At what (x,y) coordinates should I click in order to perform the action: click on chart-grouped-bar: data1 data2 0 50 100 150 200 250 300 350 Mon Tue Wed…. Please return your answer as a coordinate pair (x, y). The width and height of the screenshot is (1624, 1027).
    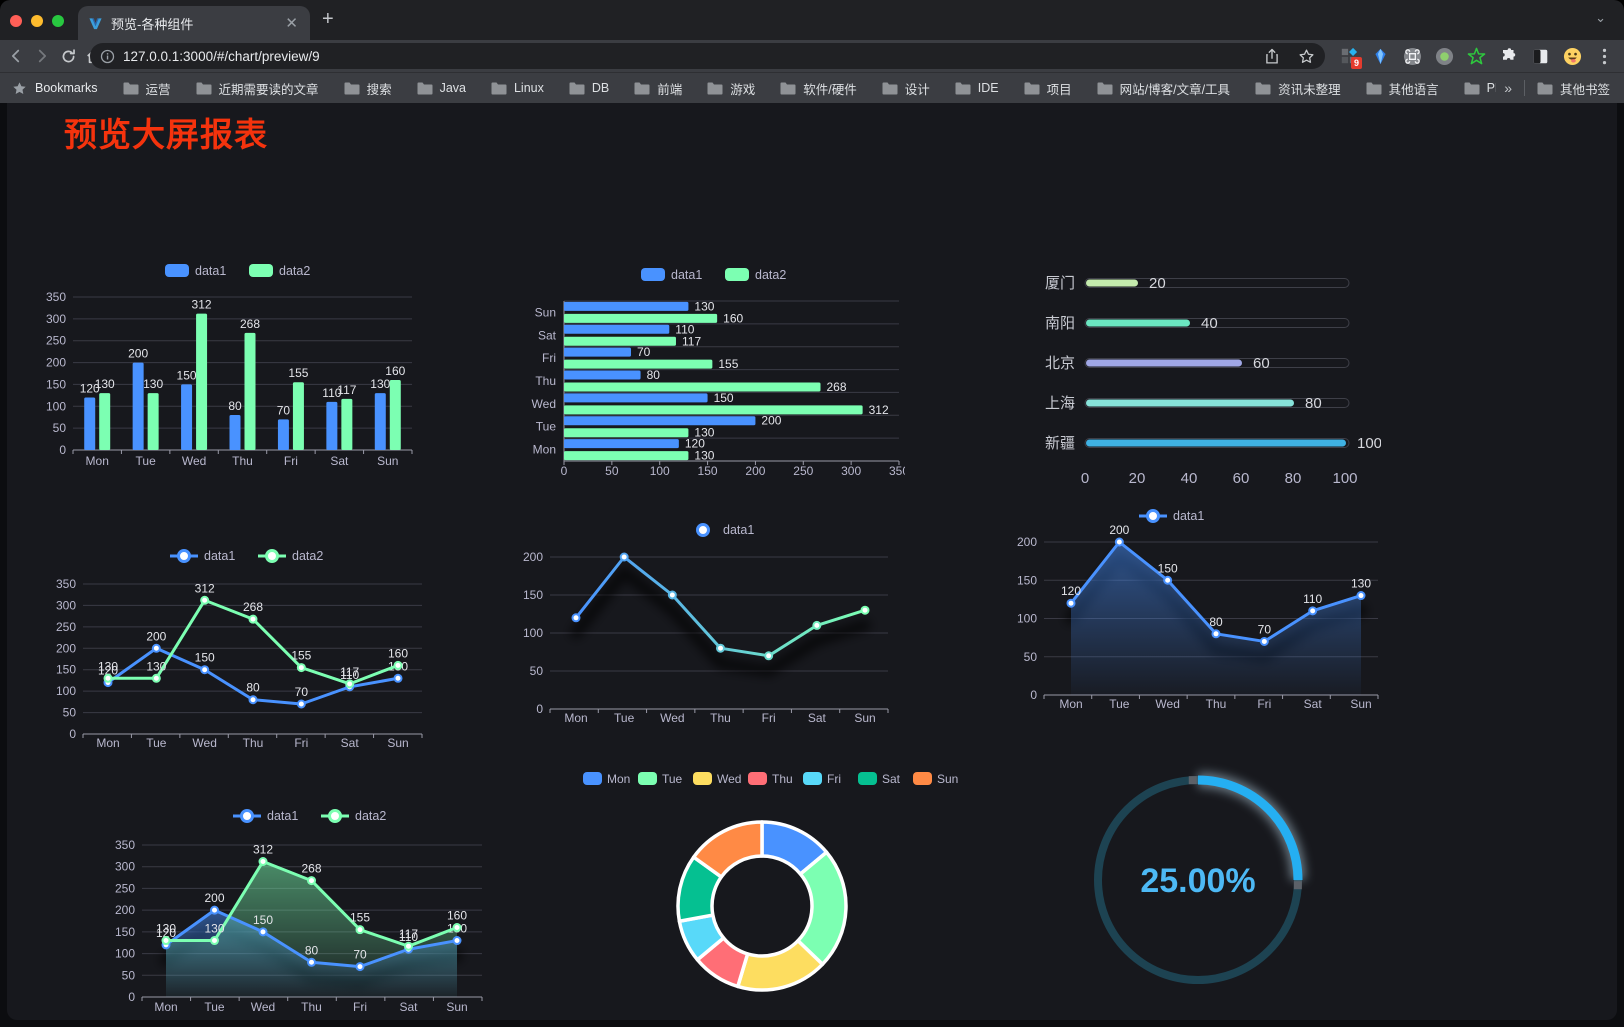
    Looking at the image, I should click on (252, 365).